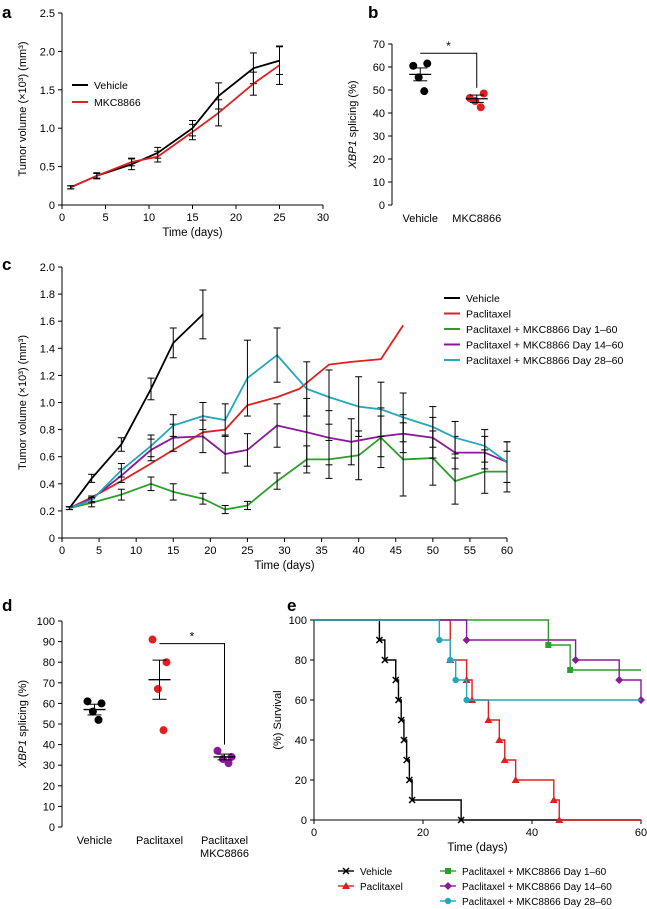  I want to click on panel-d-y-tick-label: 0, so click(52, 828).